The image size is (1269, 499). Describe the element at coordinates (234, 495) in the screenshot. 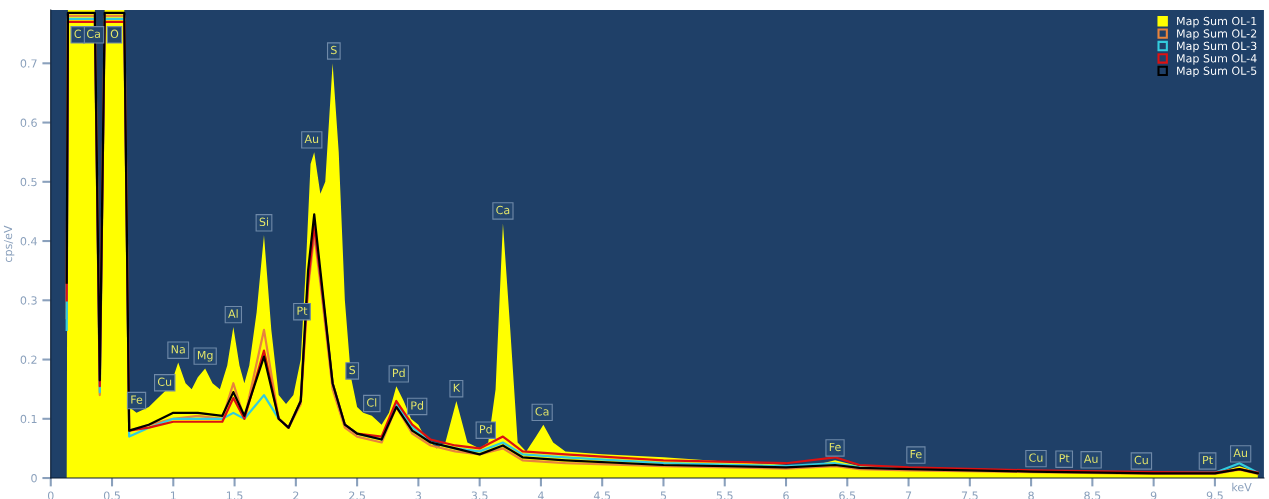

I see `x-tick-label: 1.5` at that location.